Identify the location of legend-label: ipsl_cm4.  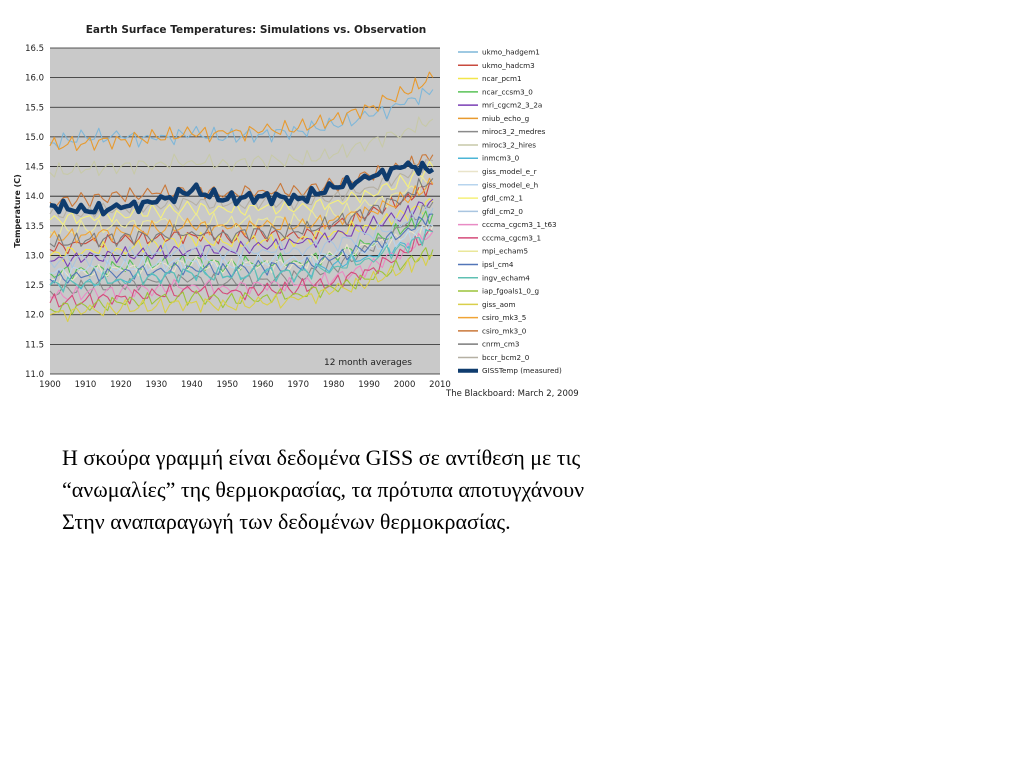
(498, 264).